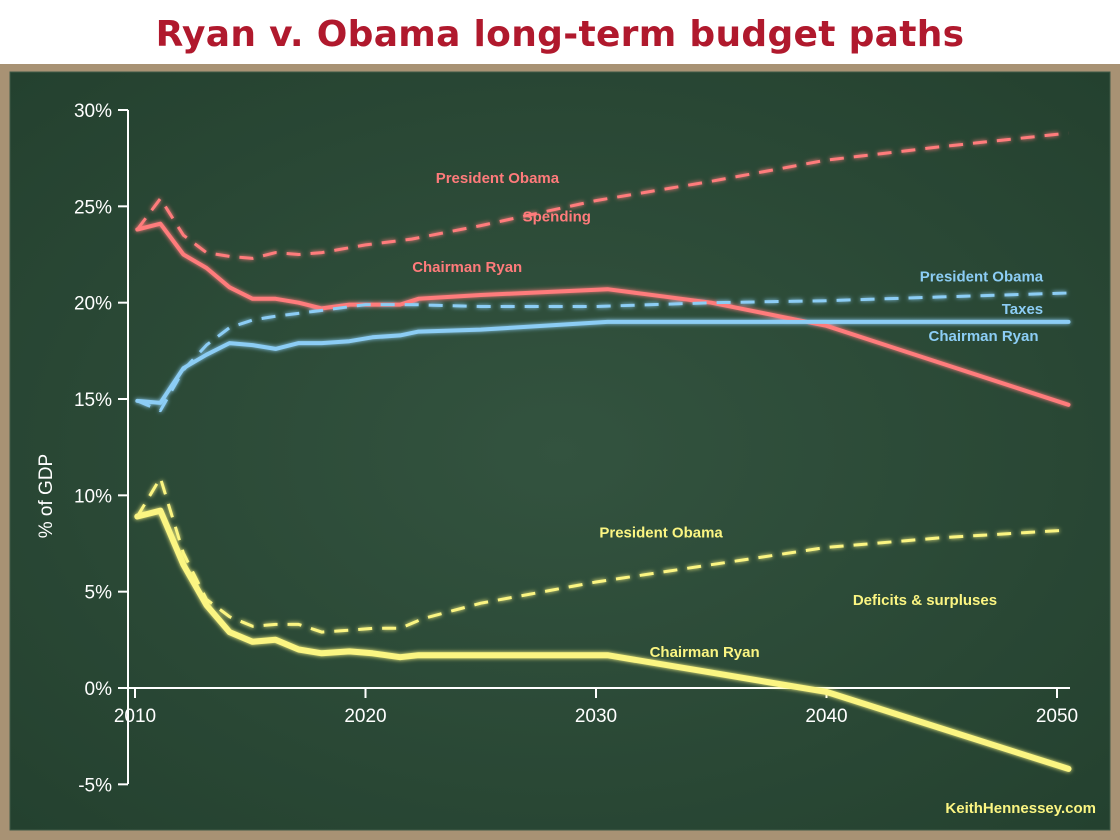 The height and width of the screenshot is (840, 1120). What do you see at coordinates (93, 304) in the screenshot?
I see `y-tick-label: 20%` at bounding box center [93, 304].